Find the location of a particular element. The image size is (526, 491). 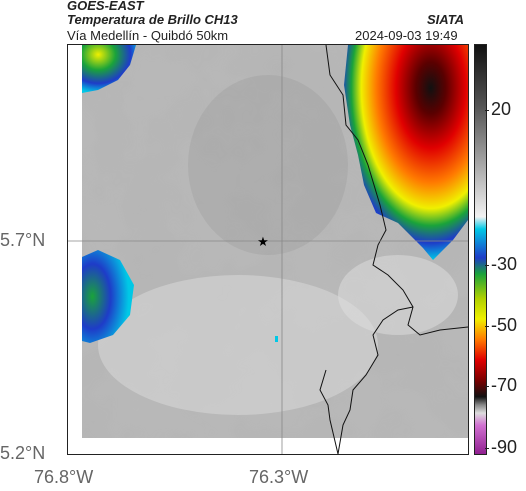

colorbar-tick-minus-30: -30 is located at coordinates (504, 264).